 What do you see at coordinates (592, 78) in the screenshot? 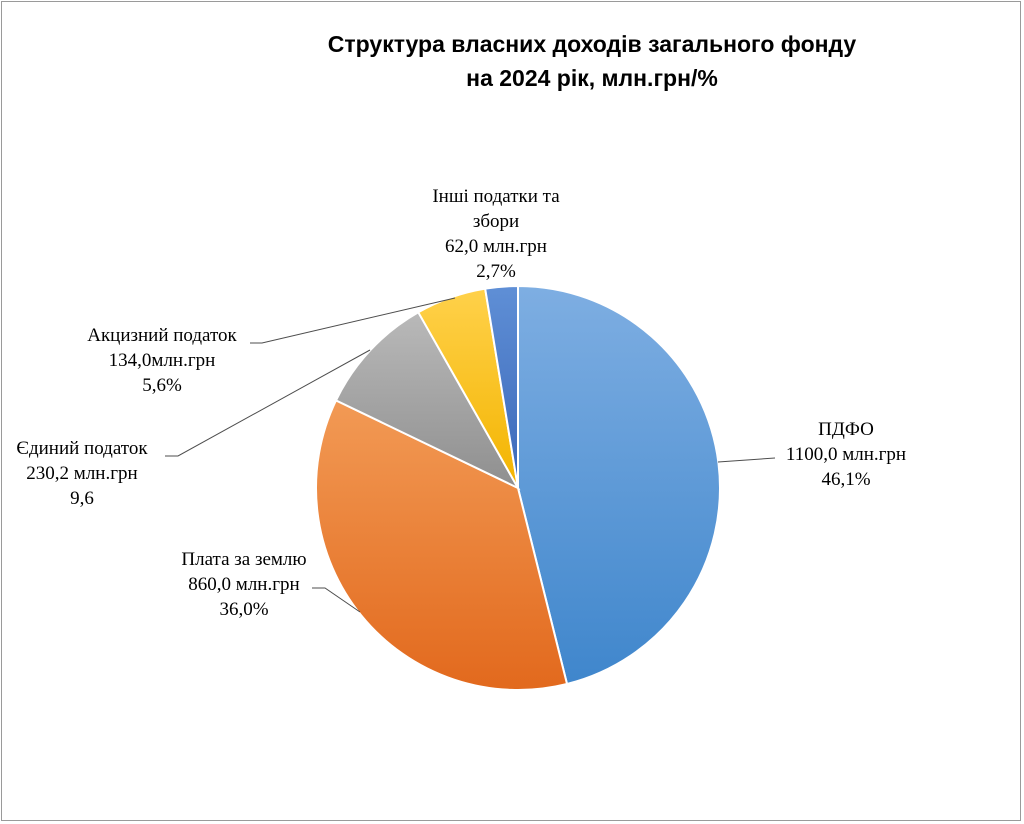
I see `chart-title-line-2: на 2024 рік, млн.грн/%` at bounding box center [592, 78].